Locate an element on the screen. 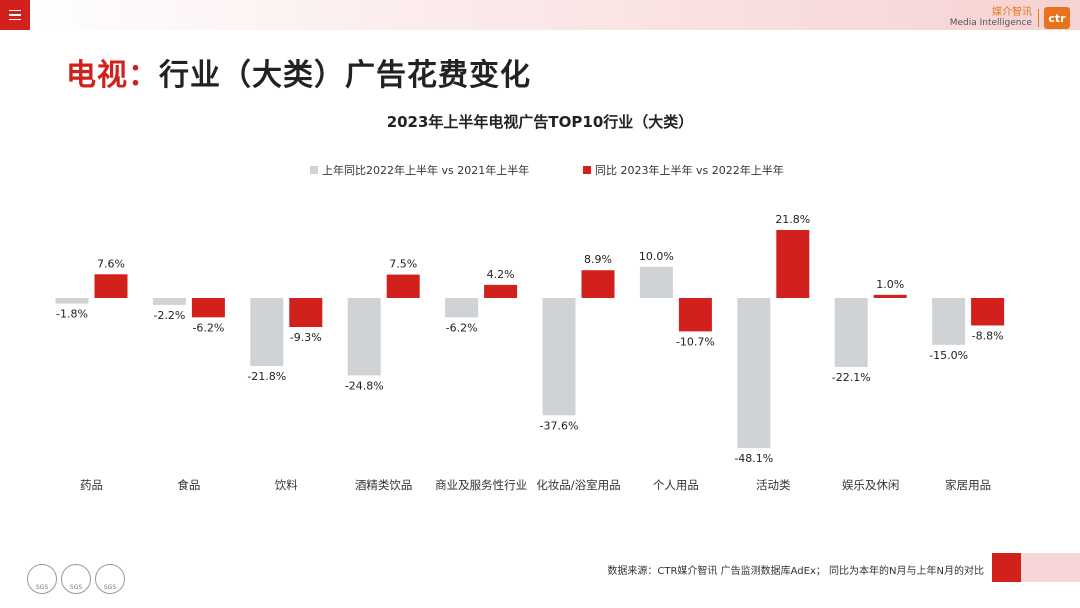  data-label: -21.8% is located at coordinates (266, 376).